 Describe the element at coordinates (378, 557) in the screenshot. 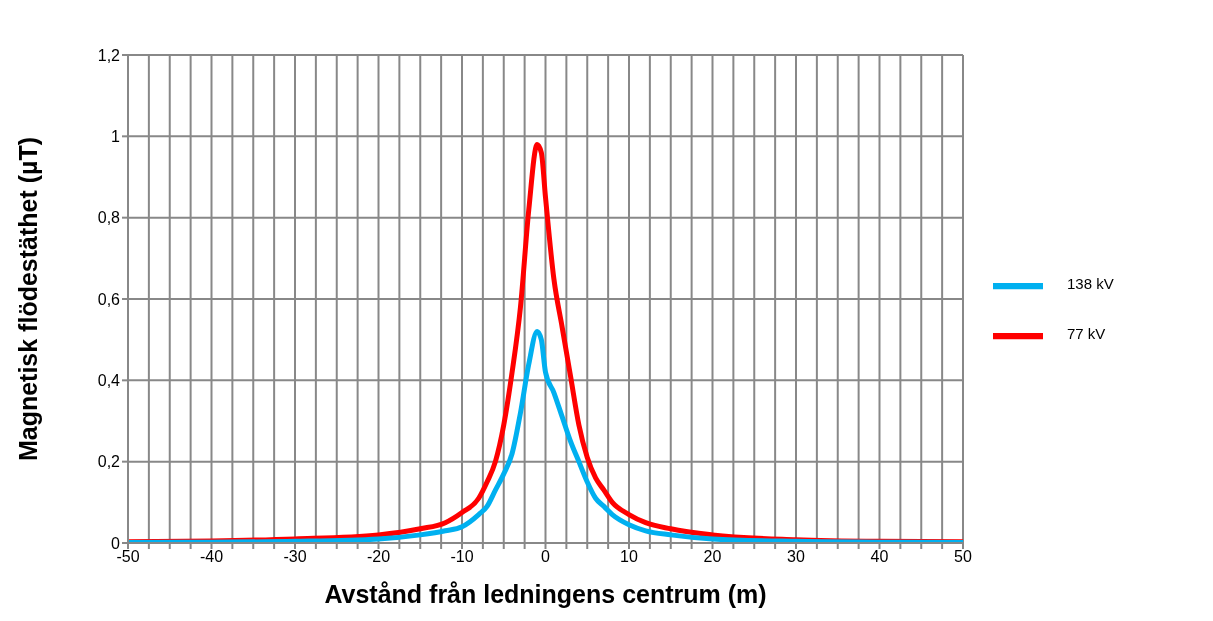

I see `x-tick-label: -20` at that location.